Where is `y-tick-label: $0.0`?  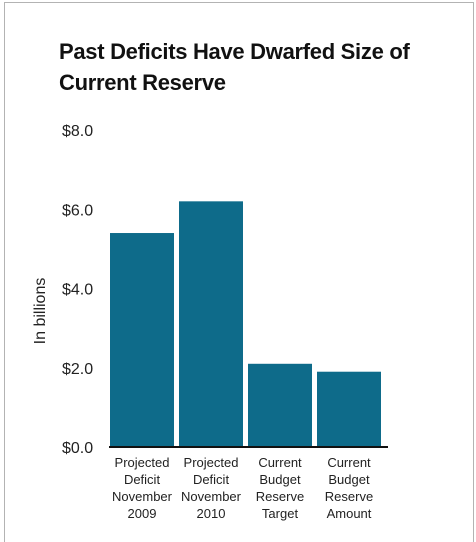 y-tick-label: $0.0 is located at coordinates (77, 448).